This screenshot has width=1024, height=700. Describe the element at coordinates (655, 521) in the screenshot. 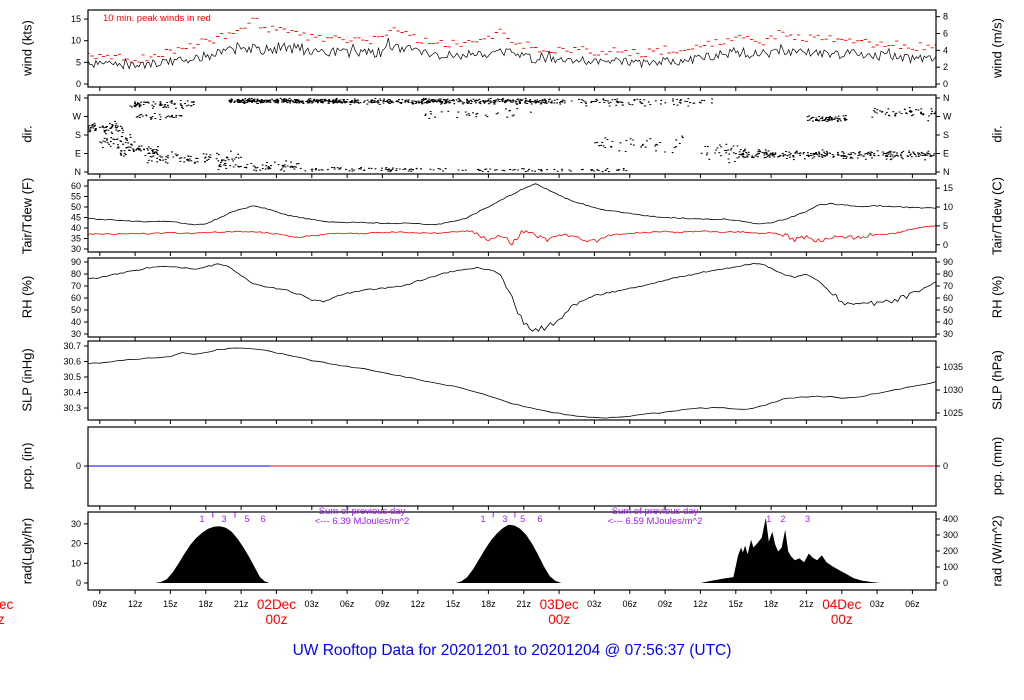

I see `rad-sum2-line2: <--- 6.59 MJoules/m^2` at that location.